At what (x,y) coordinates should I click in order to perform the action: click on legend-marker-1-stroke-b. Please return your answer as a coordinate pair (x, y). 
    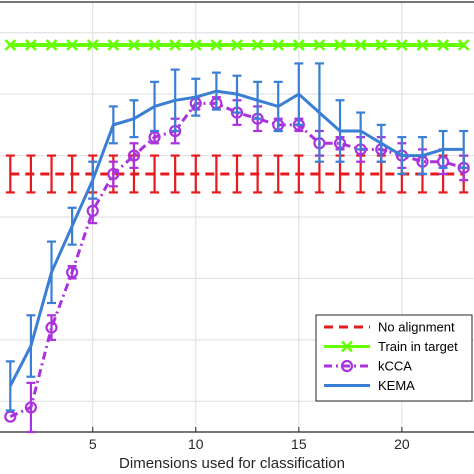
    Looking at the image, I should click on (347, 346).